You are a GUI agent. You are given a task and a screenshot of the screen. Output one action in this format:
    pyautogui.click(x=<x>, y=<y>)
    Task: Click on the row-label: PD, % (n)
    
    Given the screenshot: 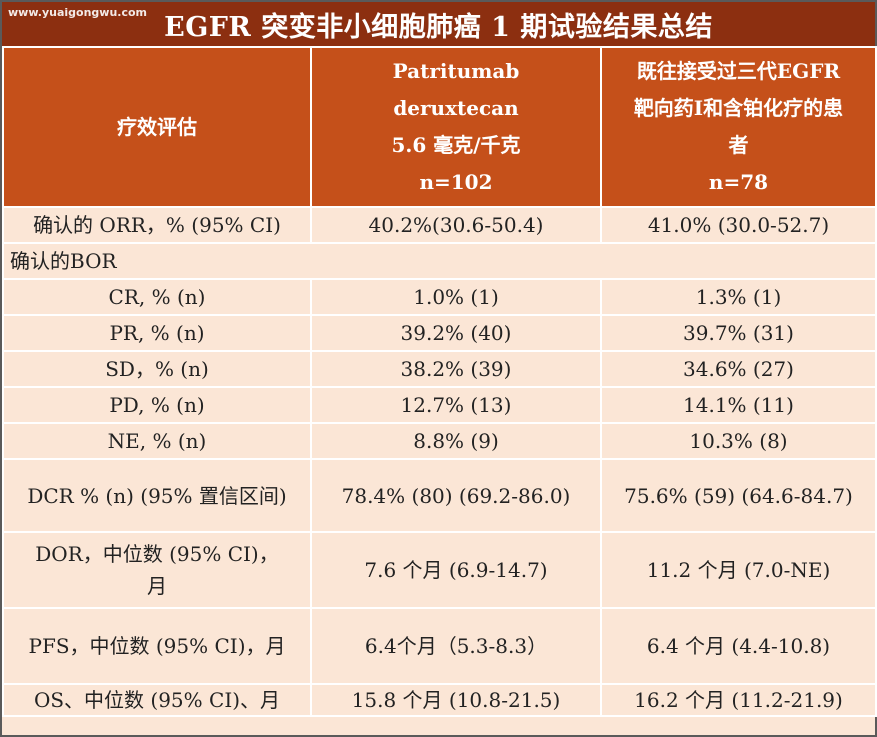 What is the action you would take?
    pyautogui.click(x=157, y=405)
    